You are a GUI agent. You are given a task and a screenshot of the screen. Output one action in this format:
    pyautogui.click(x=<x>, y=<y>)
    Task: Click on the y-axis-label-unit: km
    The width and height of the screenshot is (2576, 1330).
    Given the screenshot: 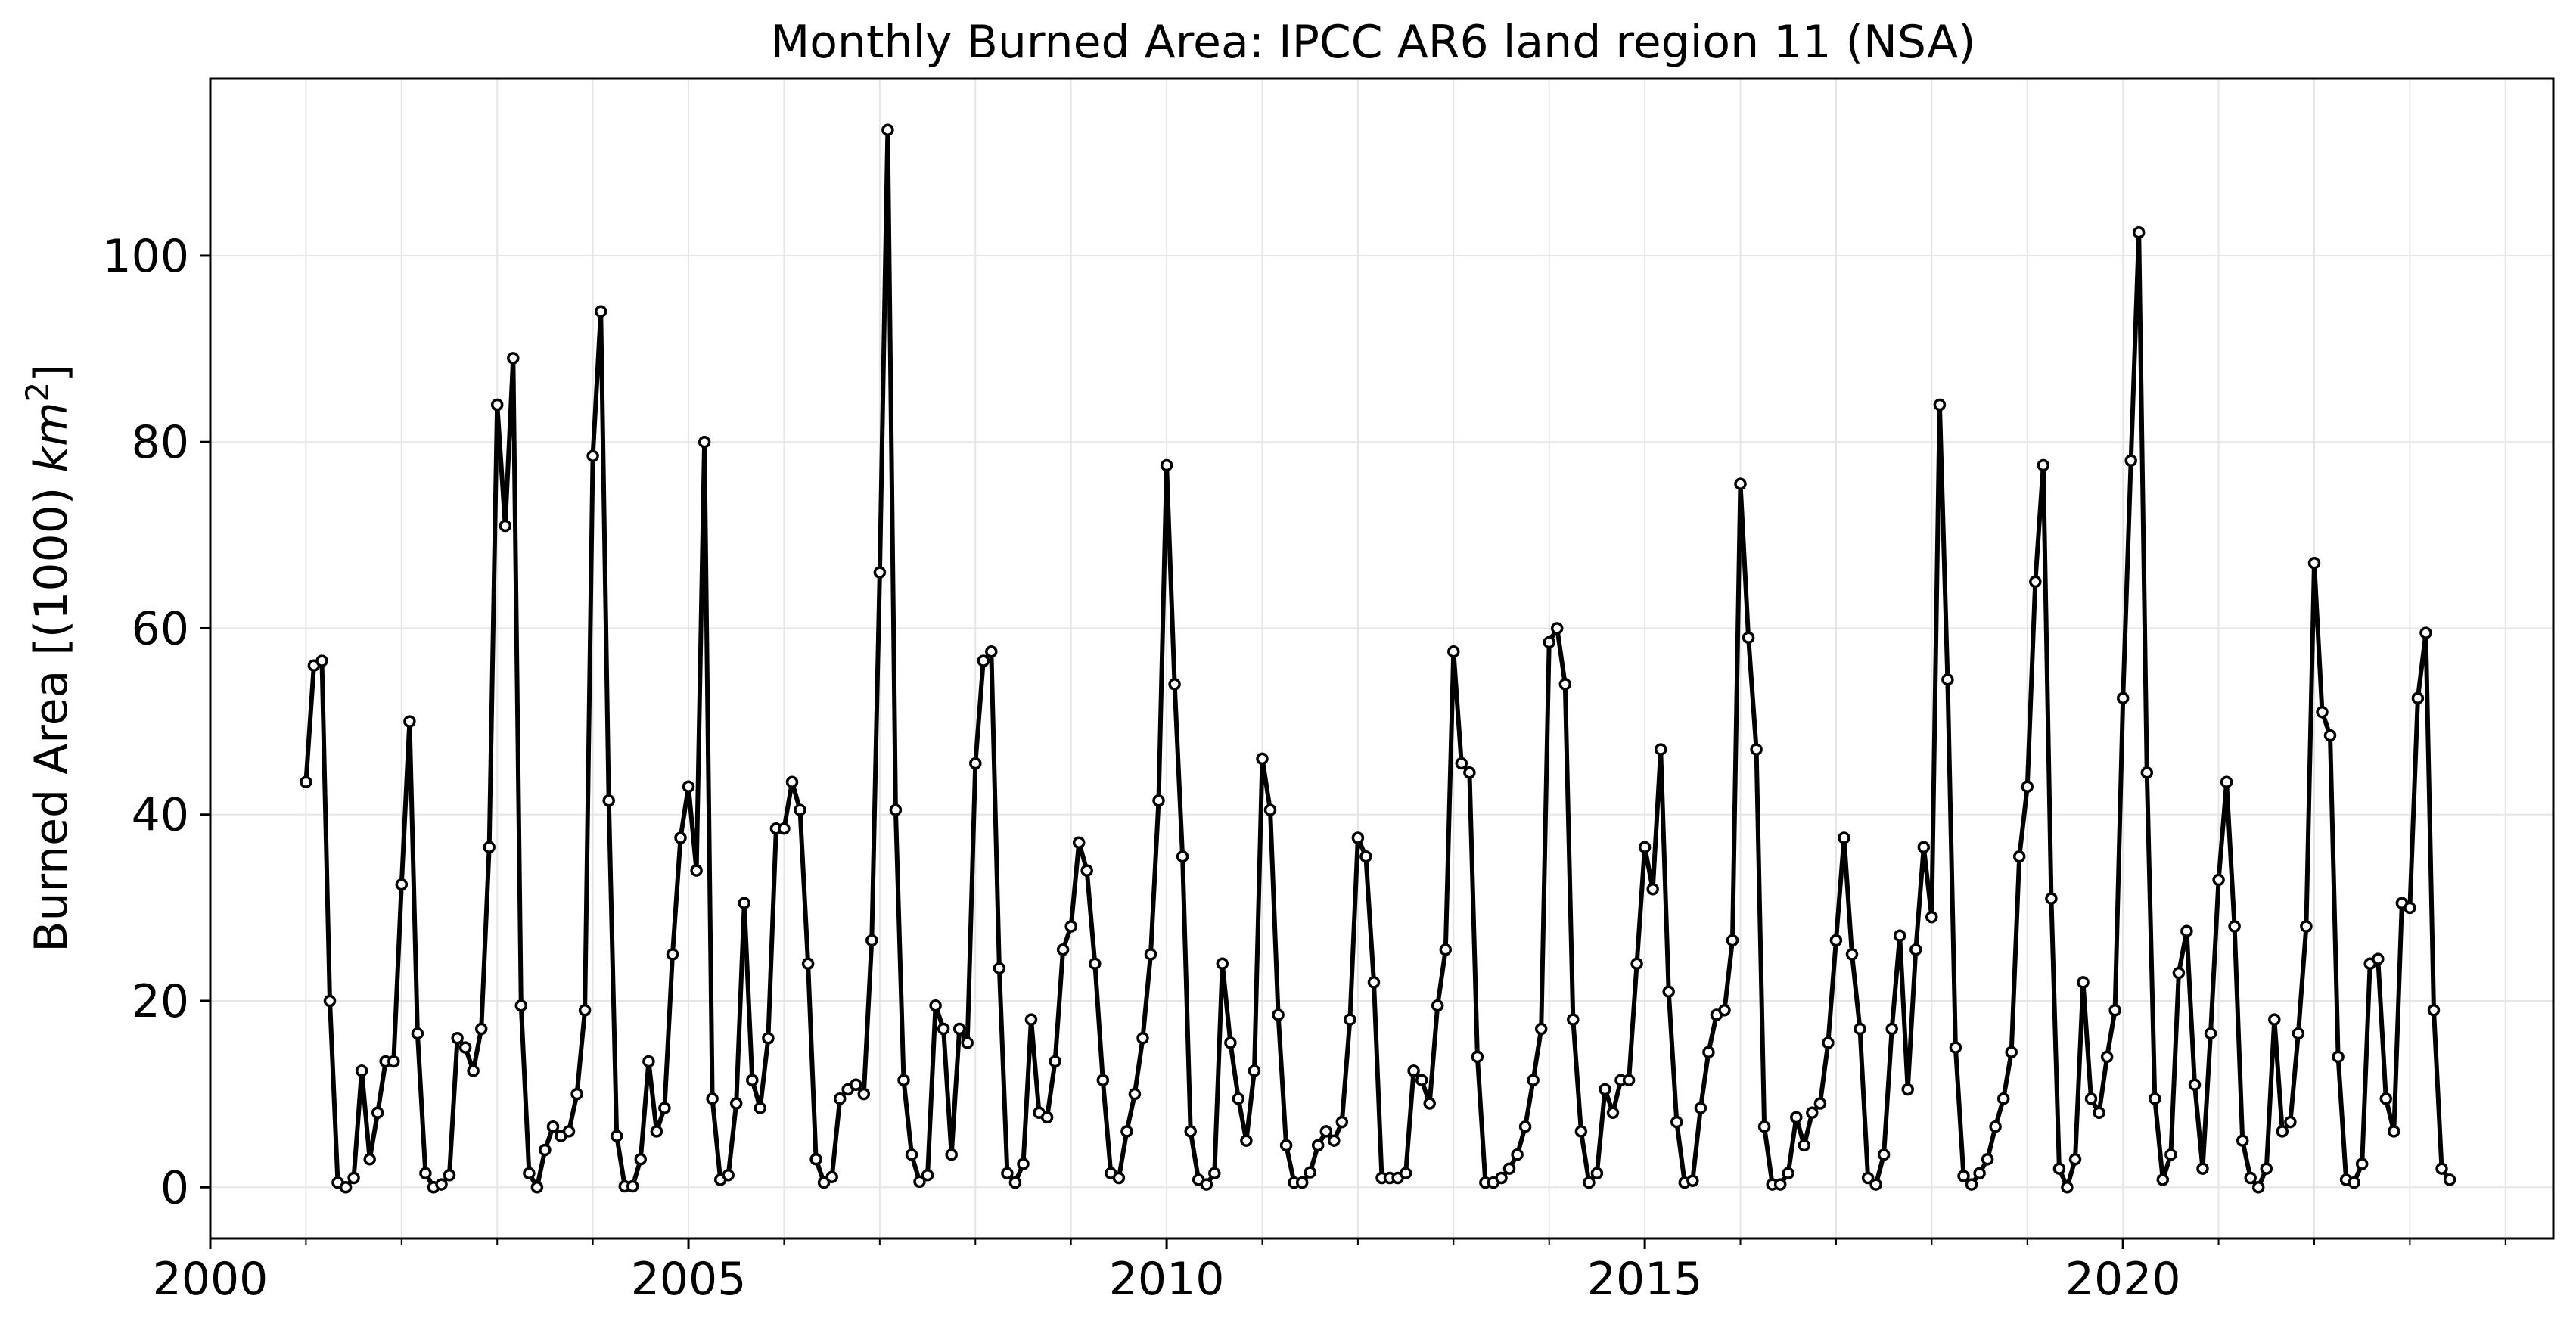 What is the action you would take?
    pyautogui.click(x=51, y=437)
    